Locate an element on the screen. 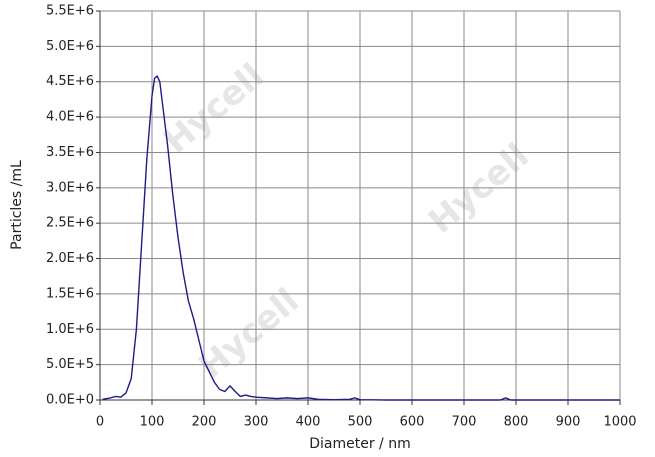 The image size is (655, 457). x-tick-label: 500 is located at coordinates (360, 422).